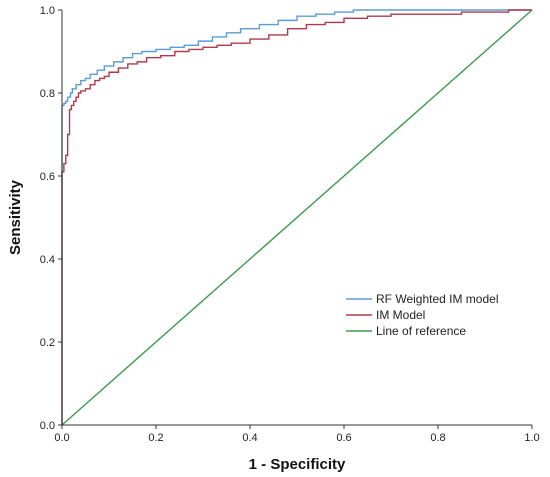 This screenshot has height=477, width=550. What do you see at coordinates (437, 438) in the screenshot?
I see `x-tick-label-4: 0.8` at bounding box center [437, 438].